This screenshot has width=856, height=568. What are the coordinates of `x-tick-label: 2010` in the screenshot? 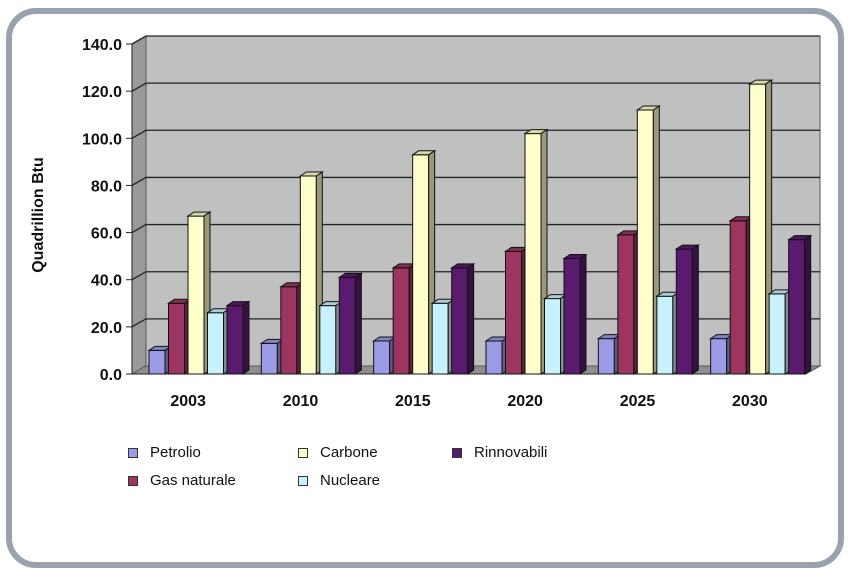 It's located at (301, 401).